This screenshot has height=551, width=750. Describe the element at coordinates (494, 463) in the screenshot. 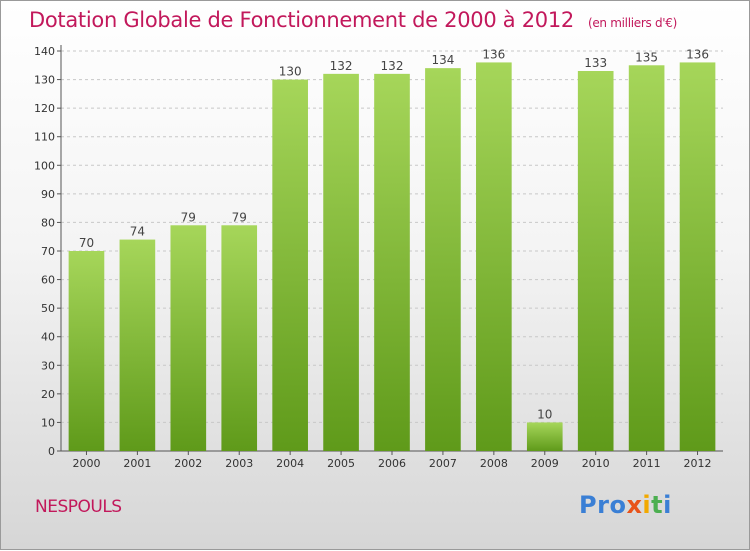

I see `x-tick-label-2008: 2008` at that location.